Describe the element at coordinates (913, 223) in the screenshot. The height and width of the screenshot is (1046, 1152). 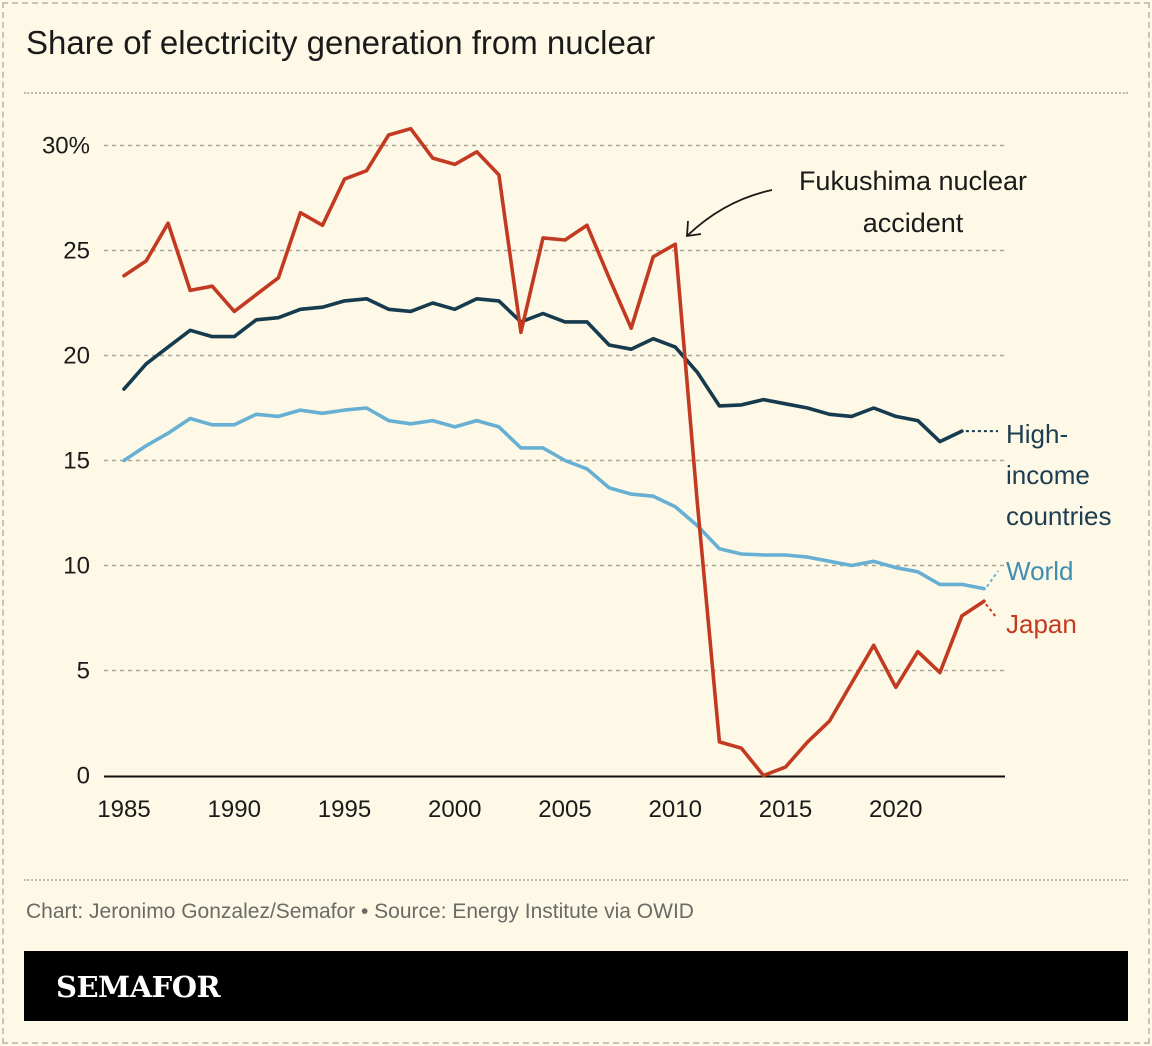
I see `annotation-text: accident` at that location.